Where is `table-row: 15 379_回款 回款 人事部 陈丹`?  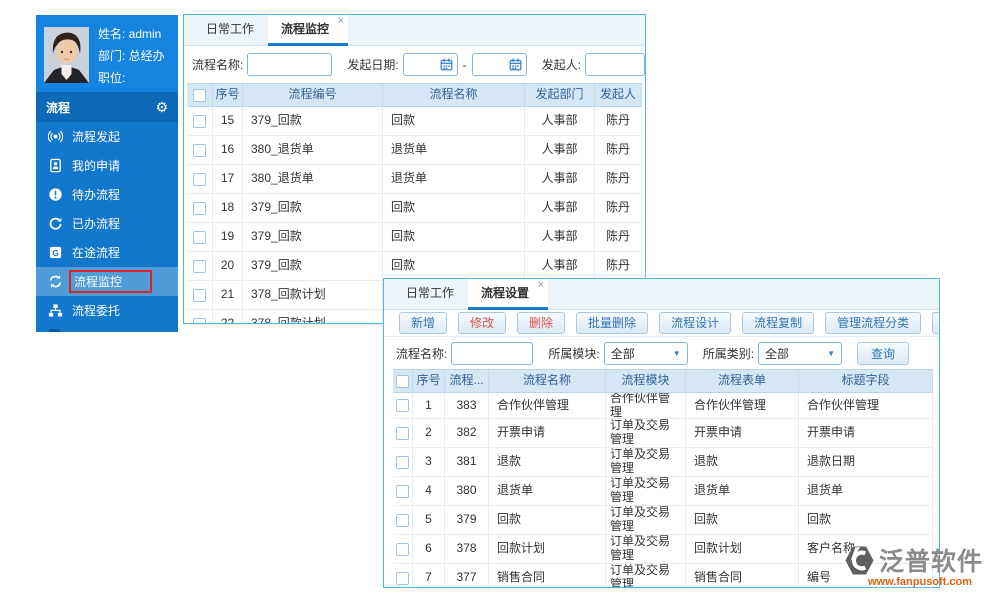
table-row: 15 379_回款 回款 人事部 陈丹 is located at coordinates (414, 121).